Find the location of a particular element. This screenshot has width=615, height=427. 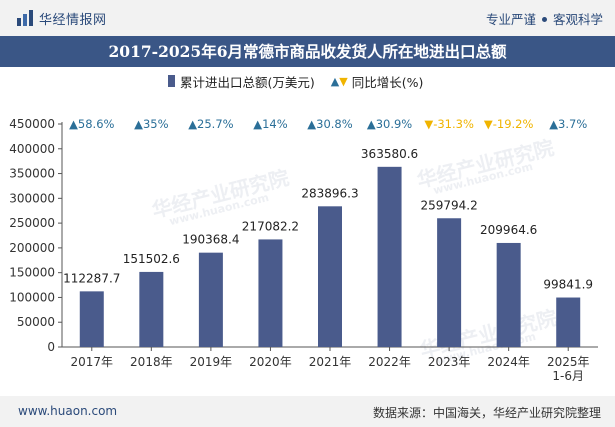

y-tick-label: 300000 is located at coordinates (32, 198).